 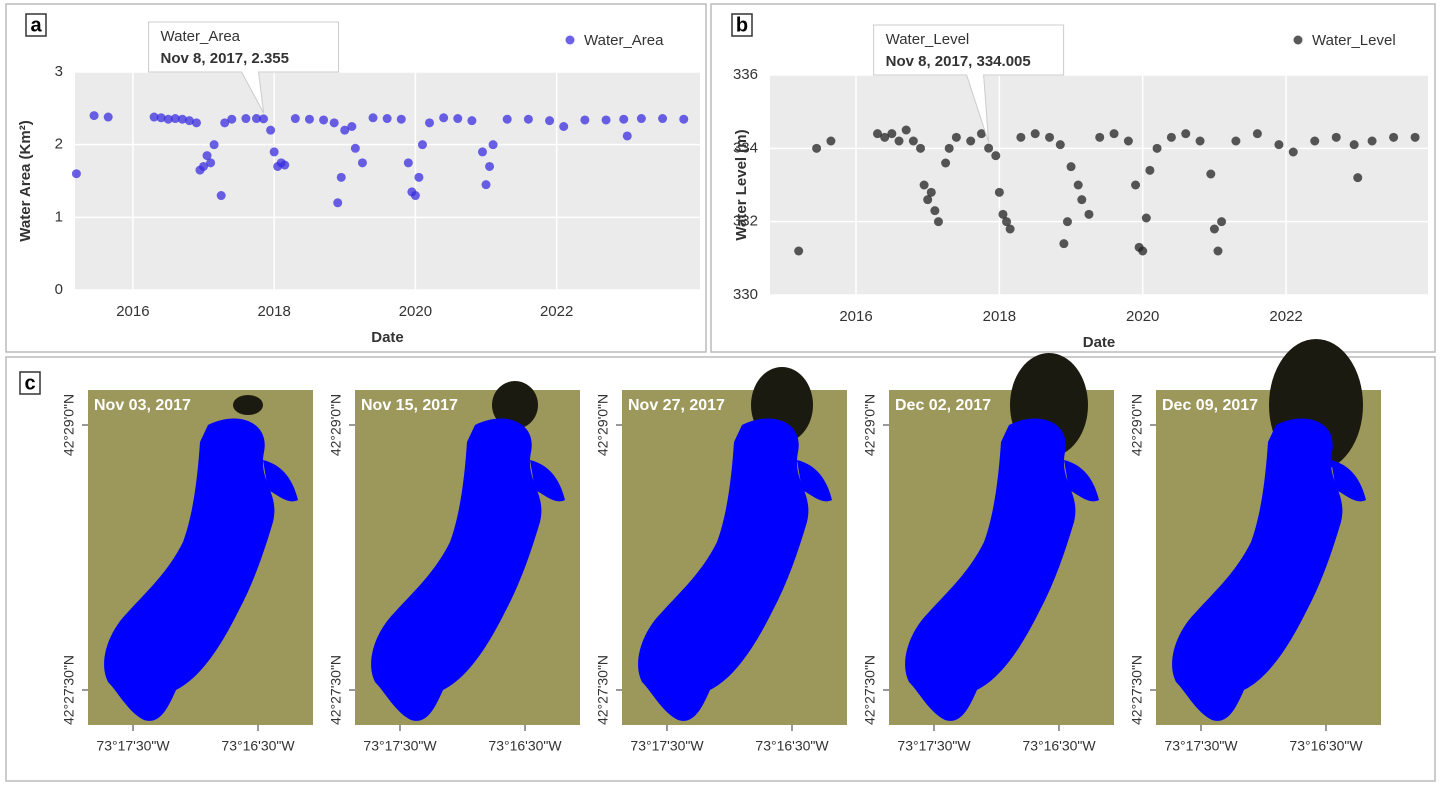 What do you see at coordinates (556, 311) in the screenshot?
I see `x-tick-label: 2022` at bounding box center [556, 311].